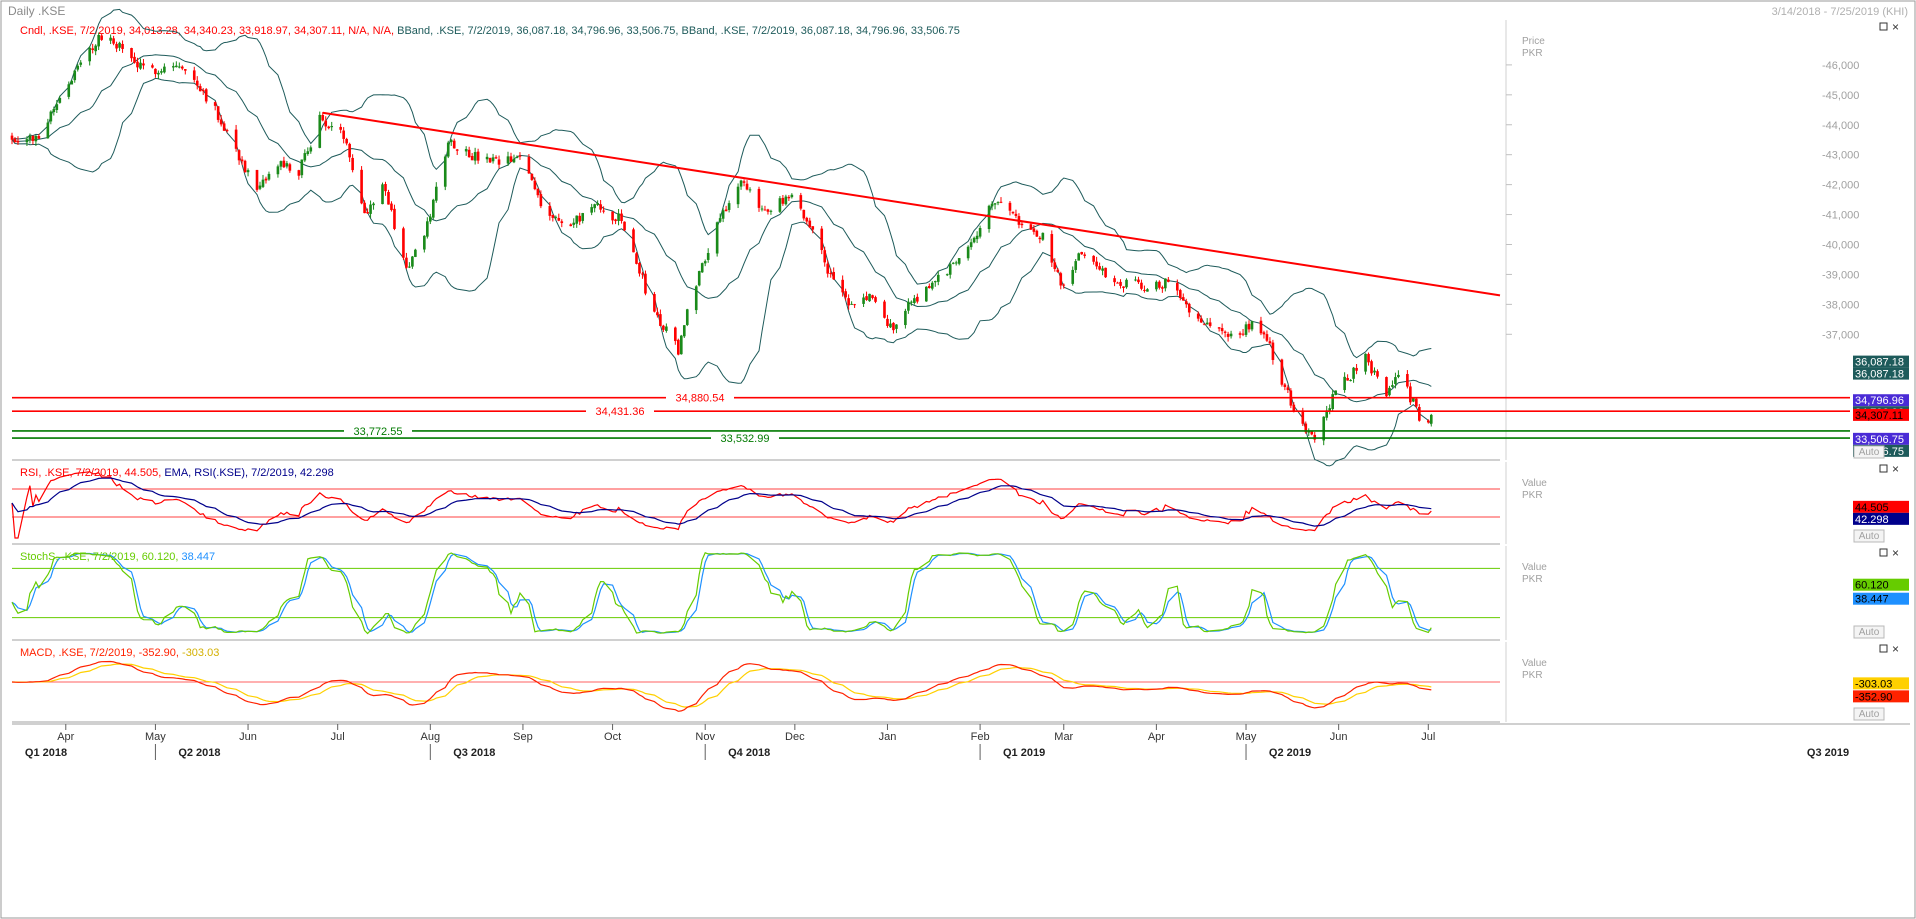 The width and height of the screenshot is (1916, 919). I want to click on level-label-bg, so click(745, 438).